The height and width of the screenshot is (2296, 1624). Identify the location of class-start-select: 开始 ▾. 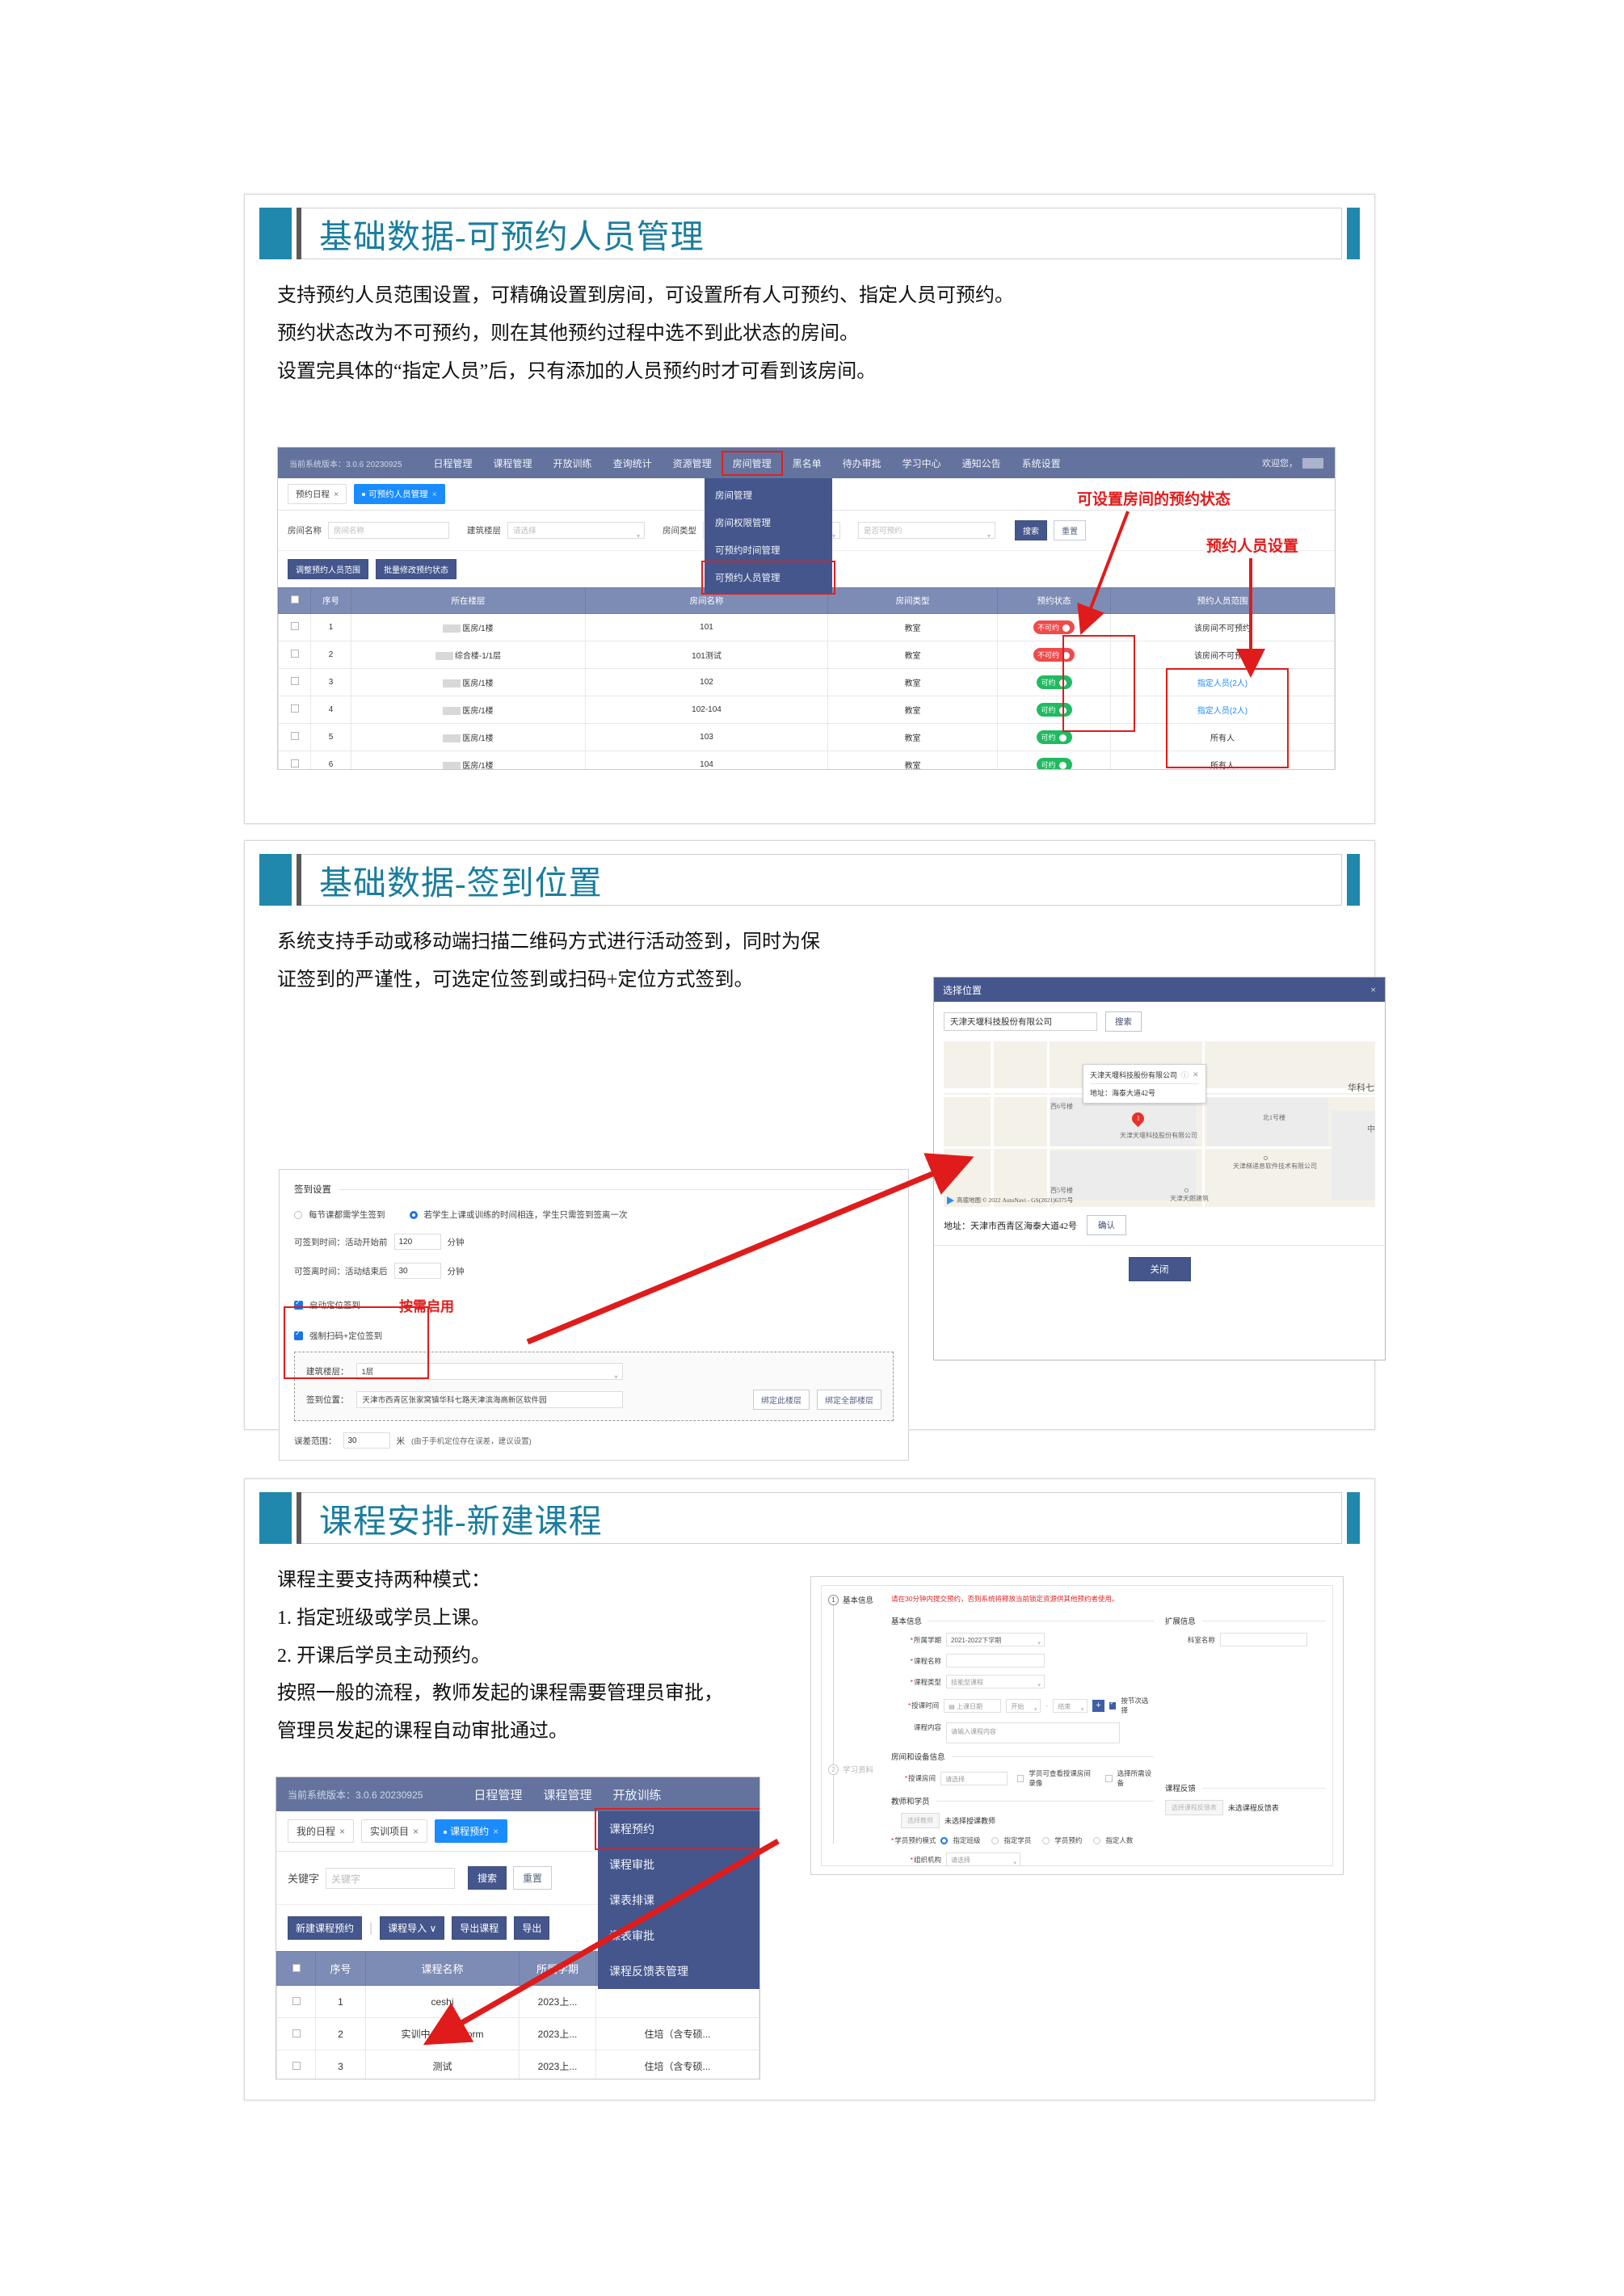
(1024, 1705).